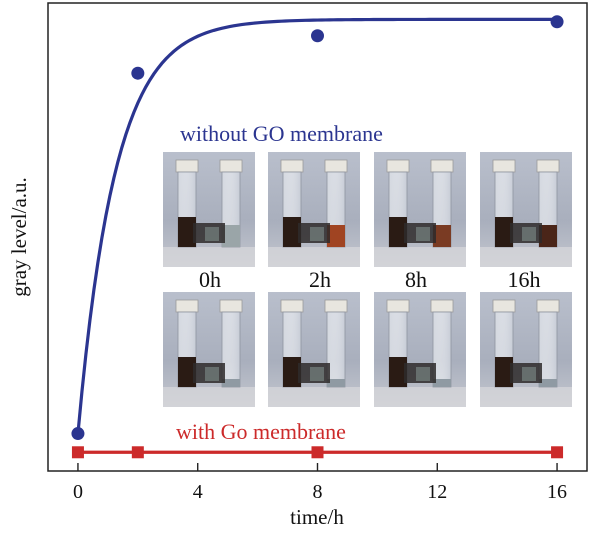  What do you see at coordinates (198, 492) in the screenshot?
I see `x-tick-label: 4` at bounding box center [198, 492].